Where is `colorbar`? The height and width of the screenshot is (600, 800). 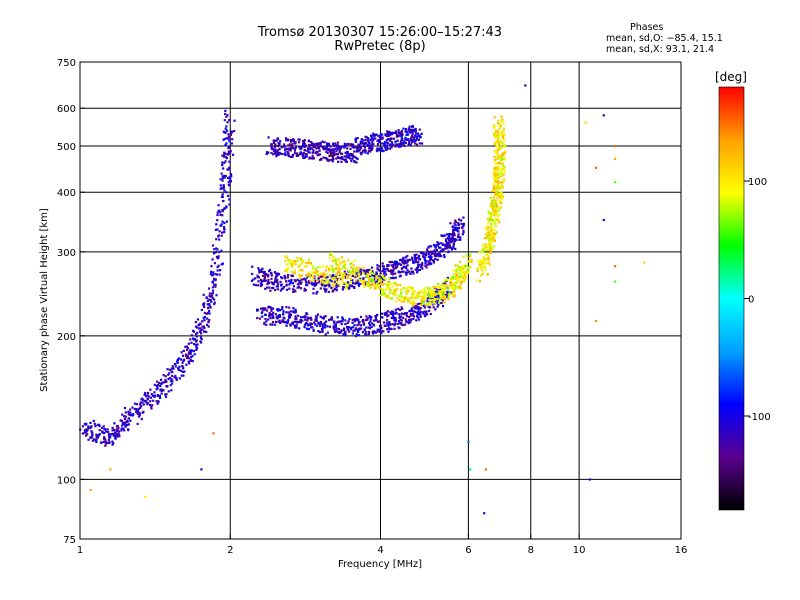 colorbar is located at coordinates (731, 298).